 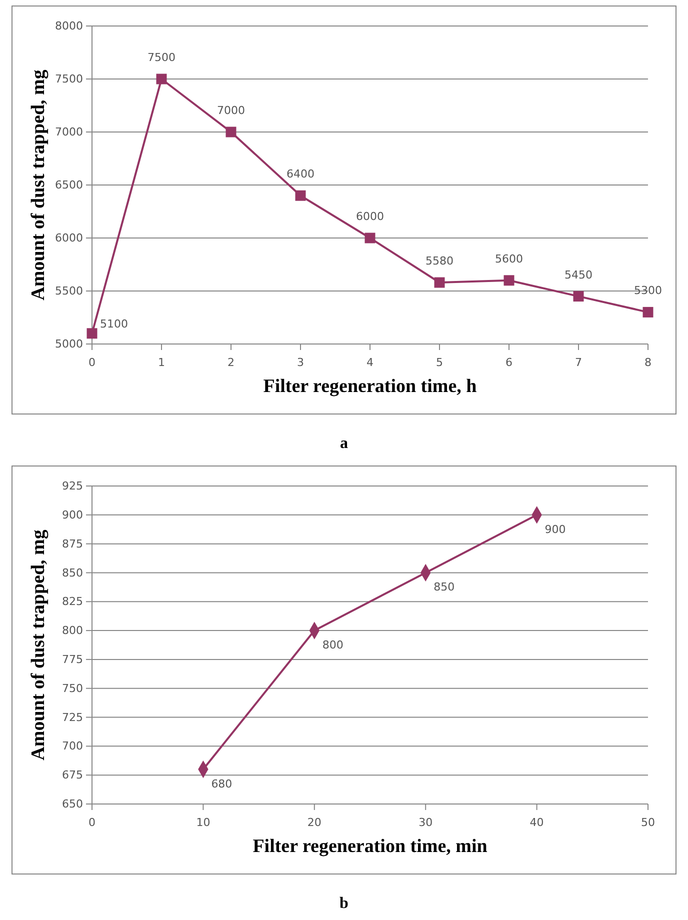 I want to click on y-tick-label: 6500, so click(x=69, y=185).